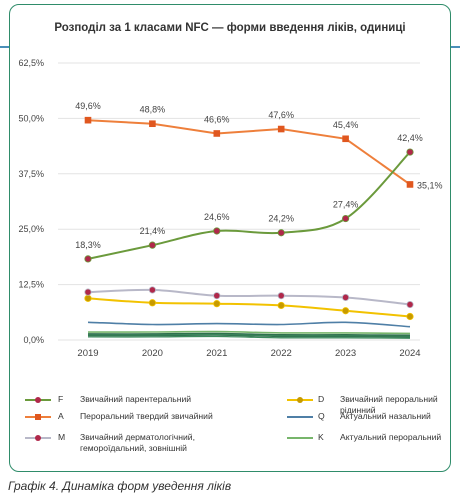 The height and width of the screenshot is (500, 460). Describe the element at coordinates (346, 125) in the screenshot. I see `series-a-data-label: 45,4%` at that location.